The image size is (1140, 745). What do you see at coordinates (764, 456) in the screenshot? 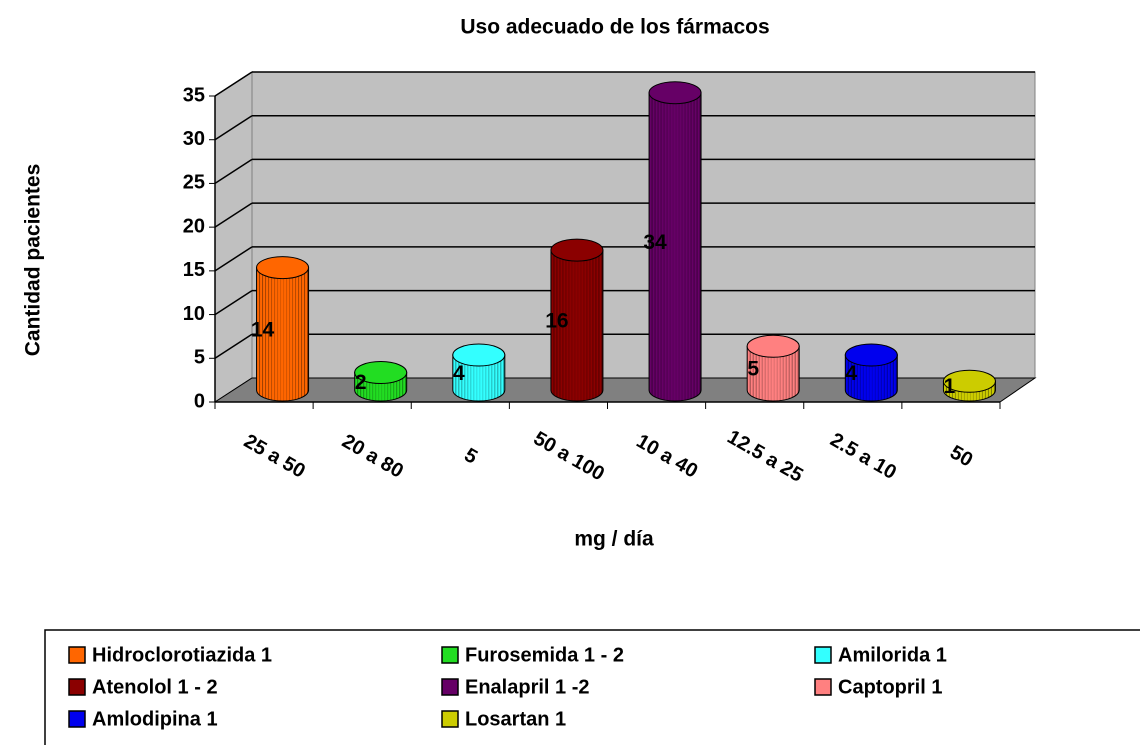
I see `x-tick-label: 12.5 a 25` at bounding box center [764, 456].